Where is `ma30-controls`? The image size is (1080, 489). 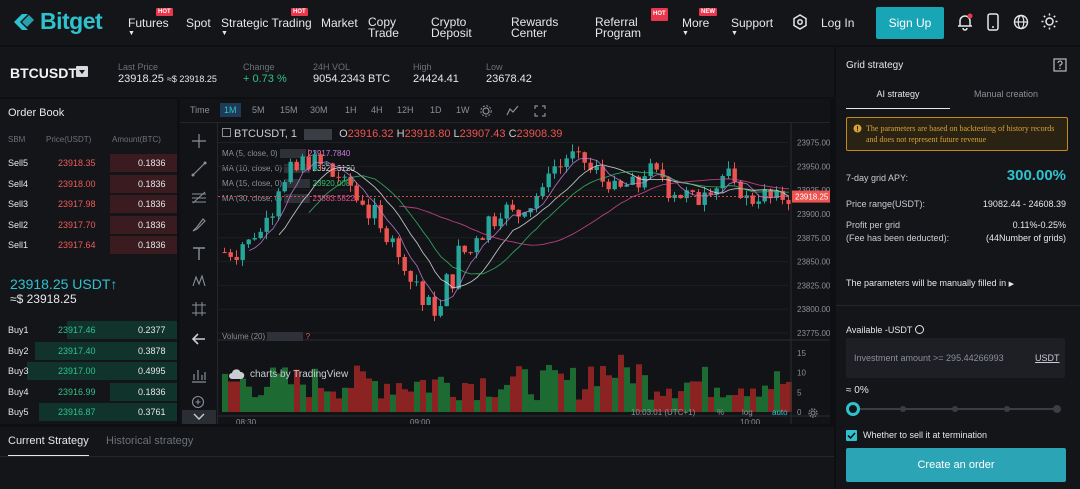 ma30-controls is located at coordinates (297, 199).